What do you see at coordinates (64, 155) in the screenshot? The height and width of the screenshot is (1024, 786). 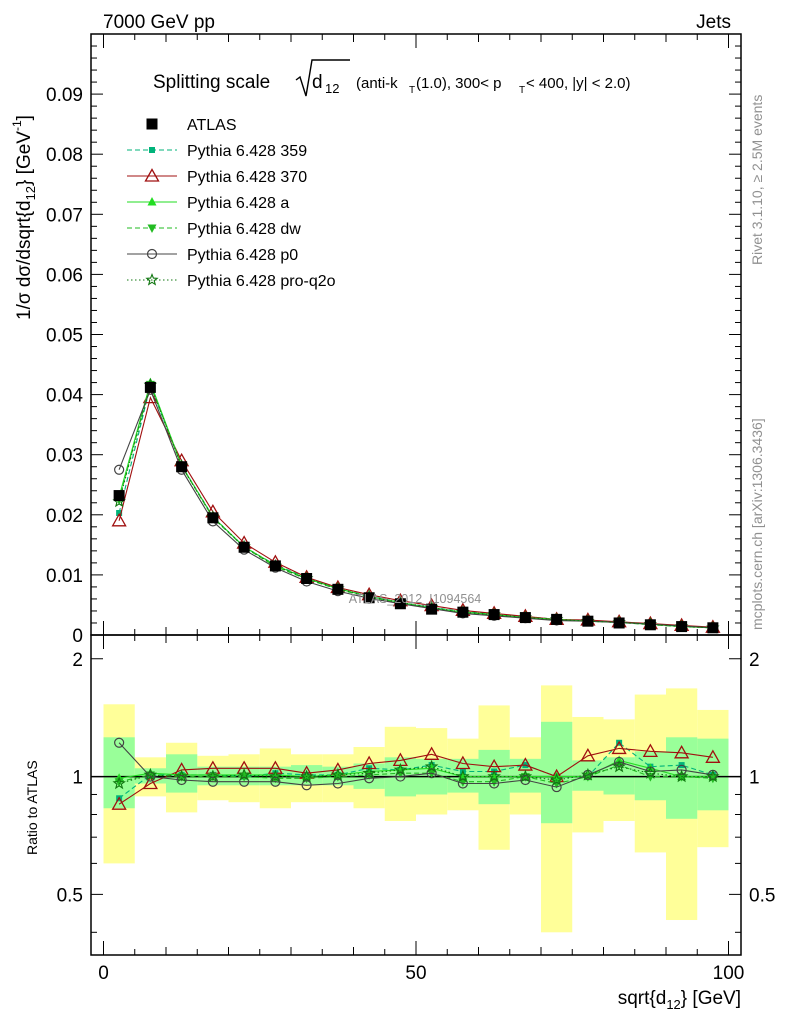 I see `top-ytick-label: 0.08` at bounding box center [64, 155].